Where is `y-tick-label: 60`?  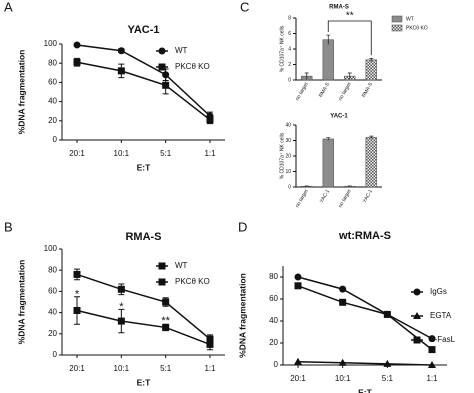
y-tick-label: 60 is located at coordinates (52, 82).